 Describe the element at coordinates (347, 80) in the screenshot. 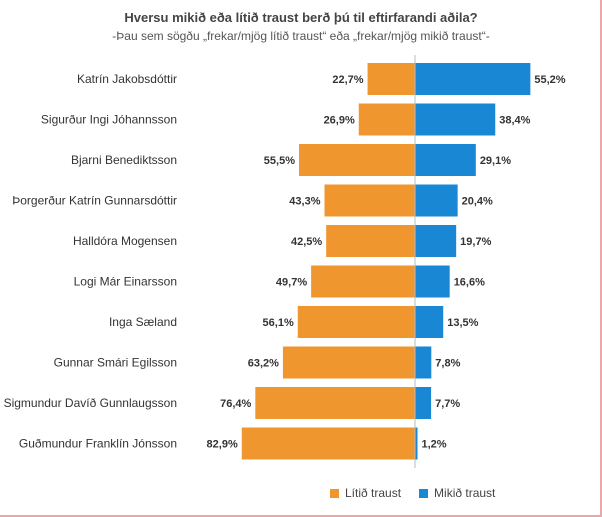

I see `value-label-litid: 22,7%` at that location.